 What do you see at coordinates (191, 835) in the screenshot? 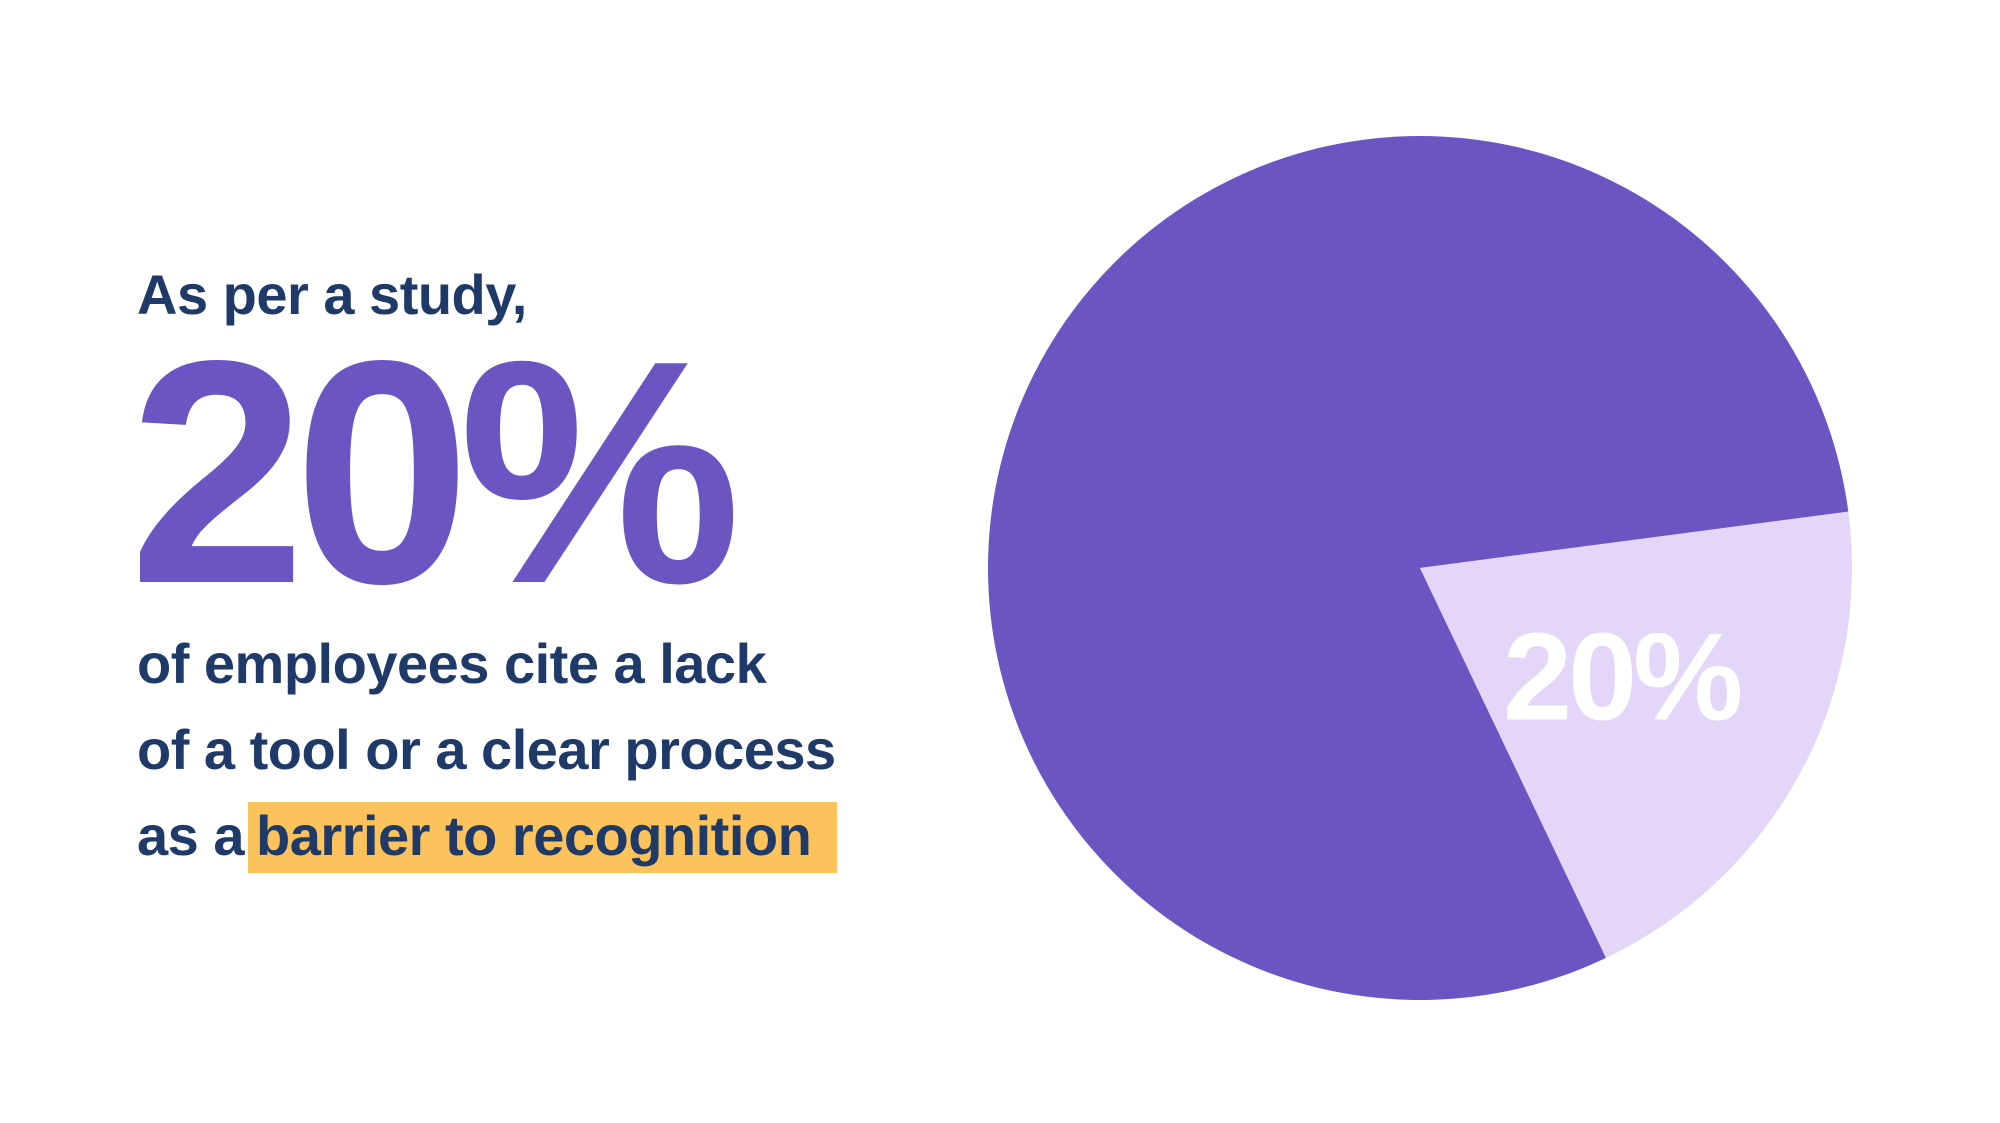
I see `description-line-3-prefix: as a` at bounding box center [191, 835].